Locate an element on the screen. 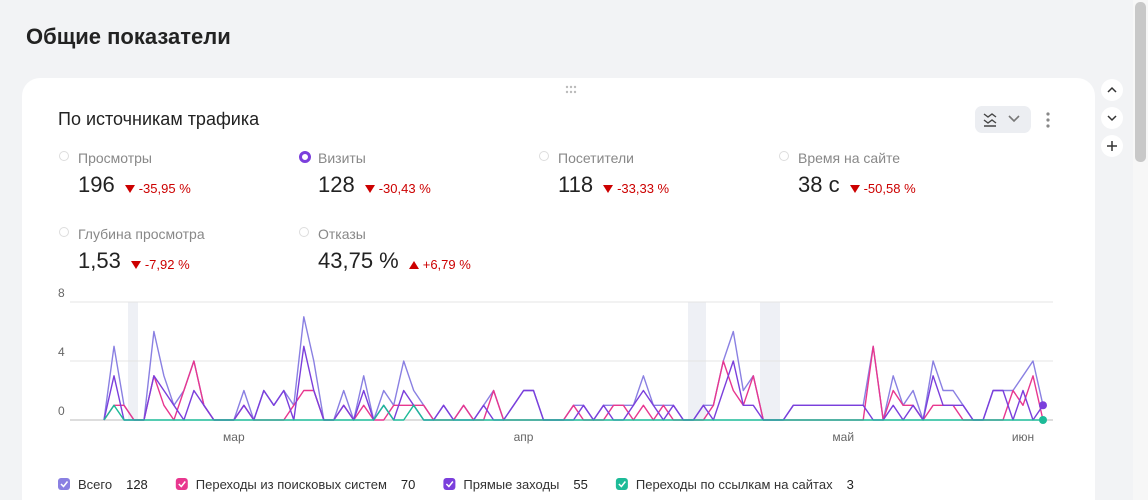  metric-label: Отказы is located at coordinates (342, 234).